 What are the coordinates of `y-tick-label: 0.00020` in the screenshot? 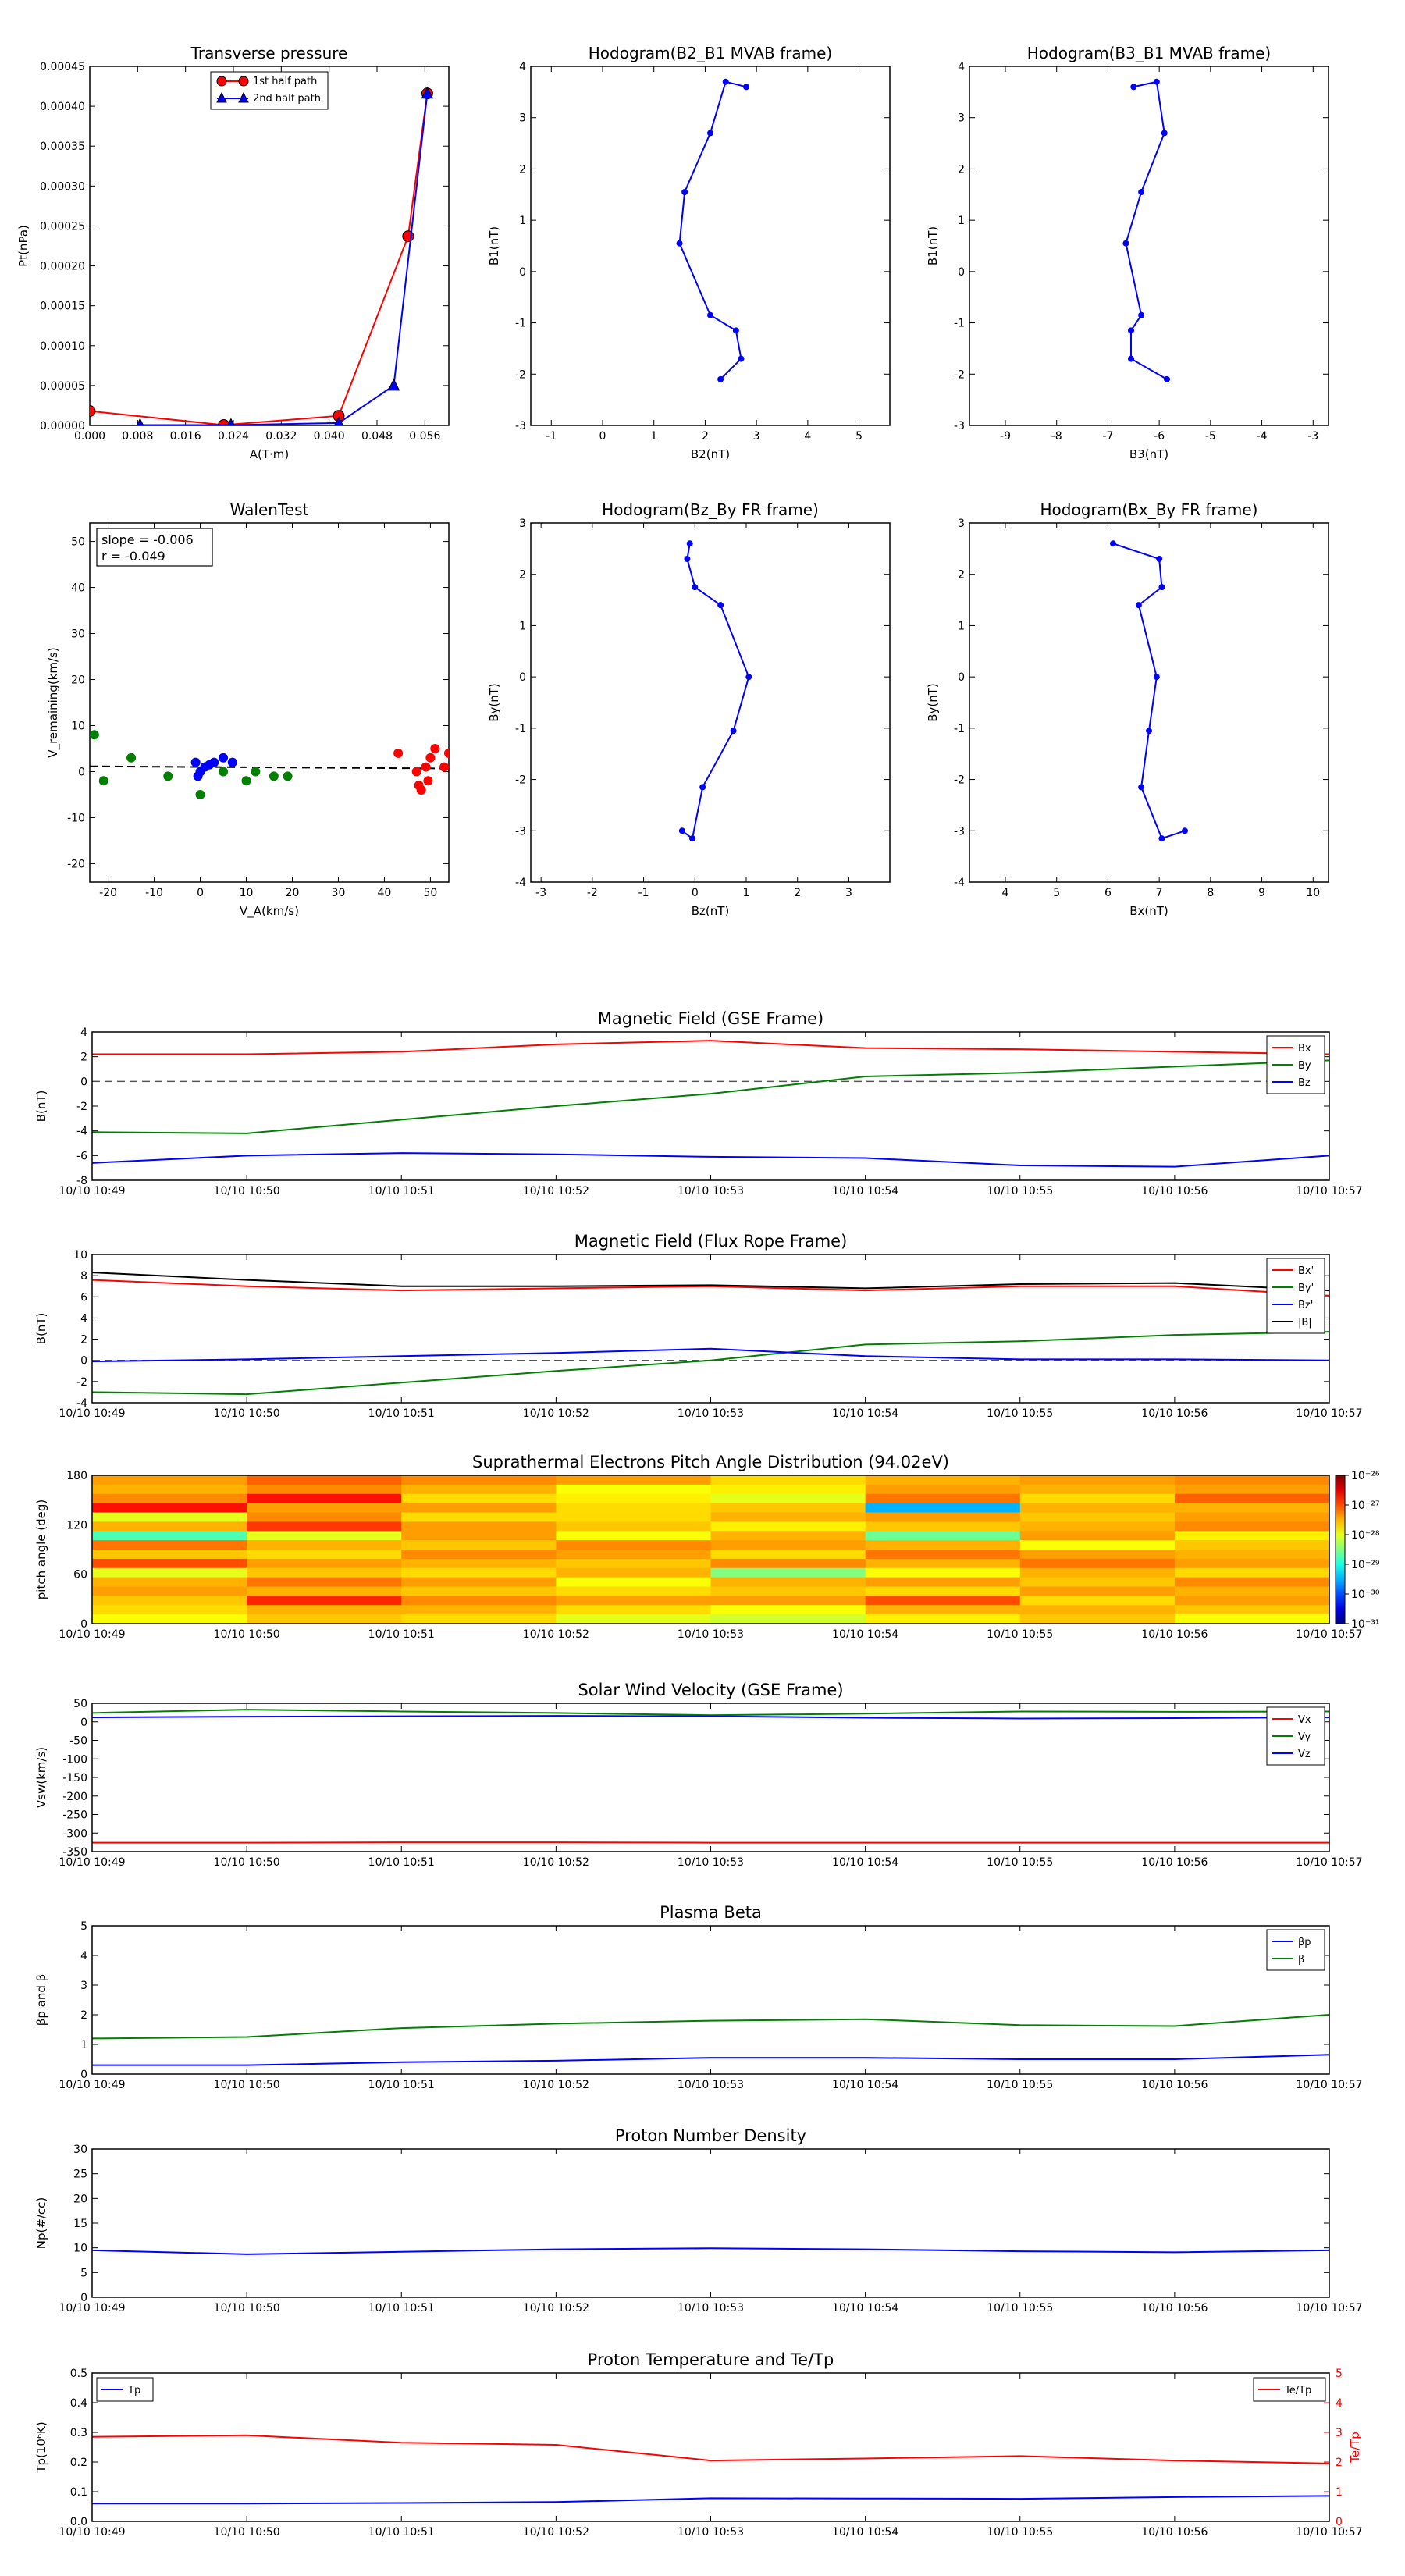 It's located at (63, 267).